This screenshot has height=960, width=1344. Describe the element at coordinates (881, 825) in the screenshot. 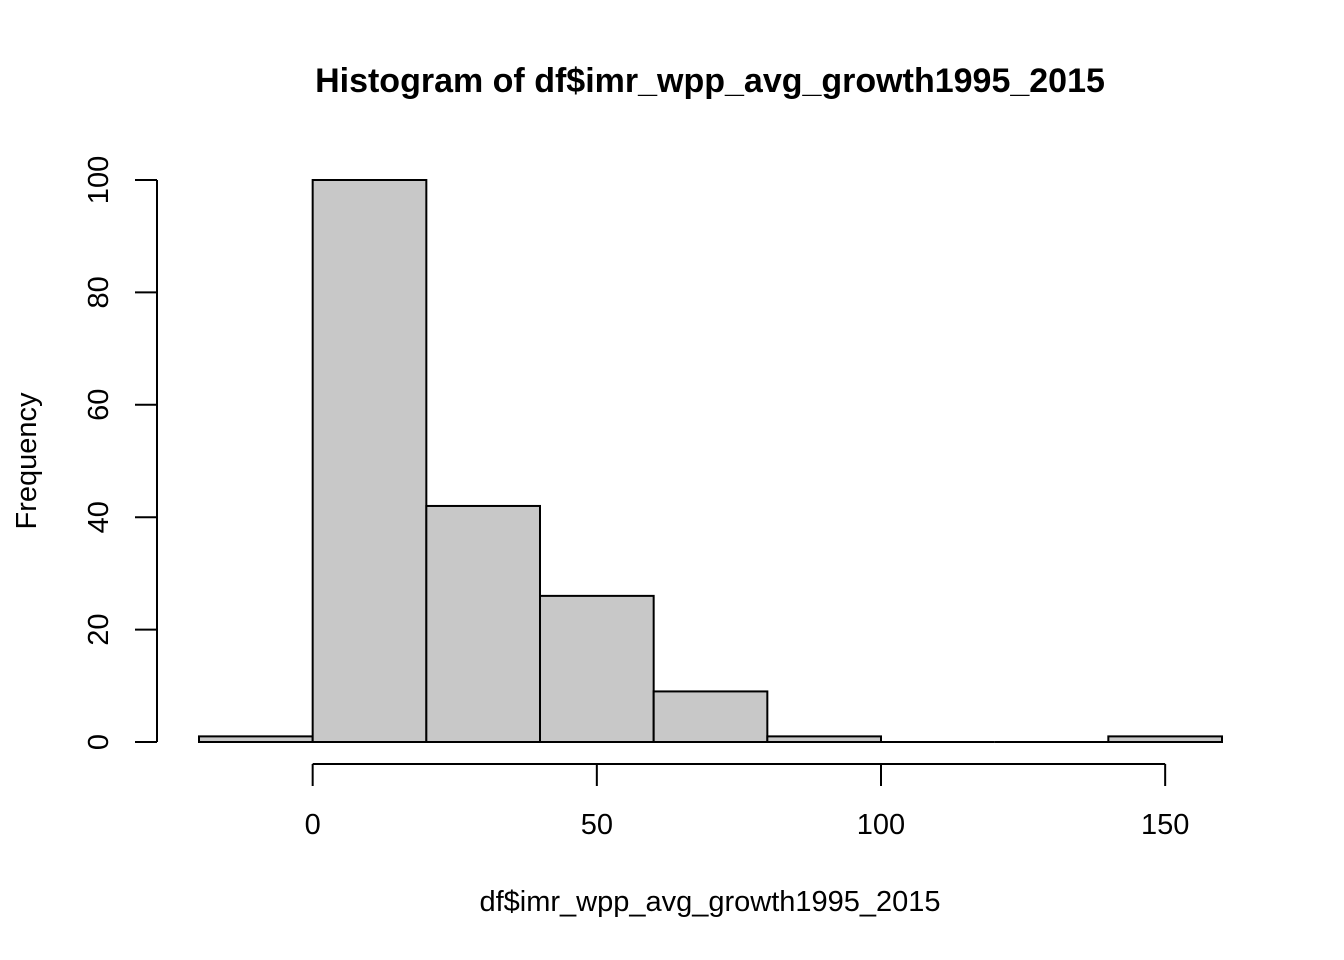

I see `x-tick-label: 100` at that location.